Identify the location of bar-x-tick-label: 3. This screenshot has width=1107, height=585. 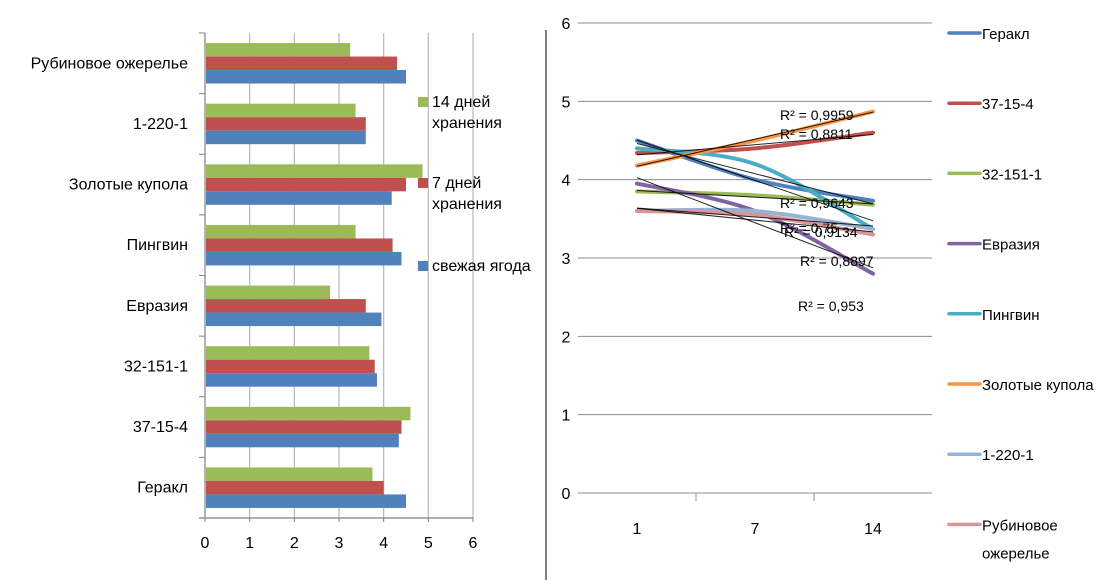
(339, 543).